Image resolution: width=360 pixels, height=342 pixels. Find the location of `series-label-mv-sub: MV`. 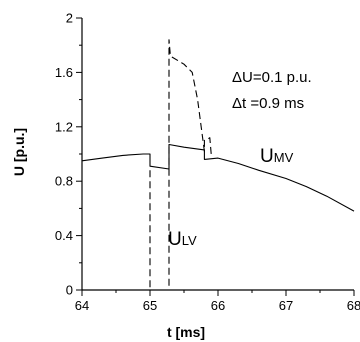

series-label-mv-sub: MV is located at coordinates (284, 157).